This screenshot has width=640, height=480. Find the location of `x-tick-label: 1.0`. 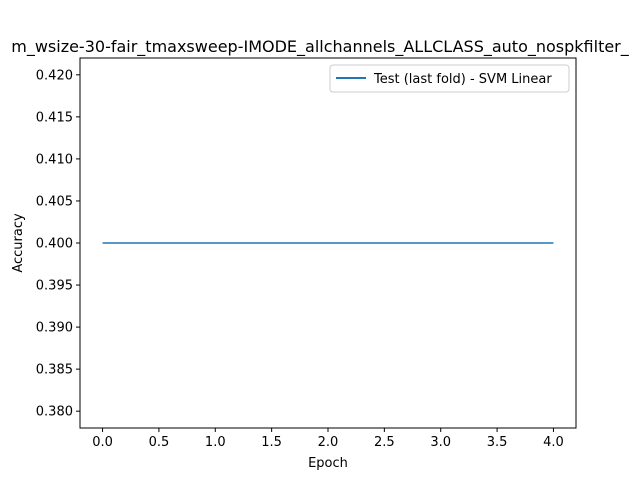

x-tick-label: 1.0 is located at coordinates (215, 442).